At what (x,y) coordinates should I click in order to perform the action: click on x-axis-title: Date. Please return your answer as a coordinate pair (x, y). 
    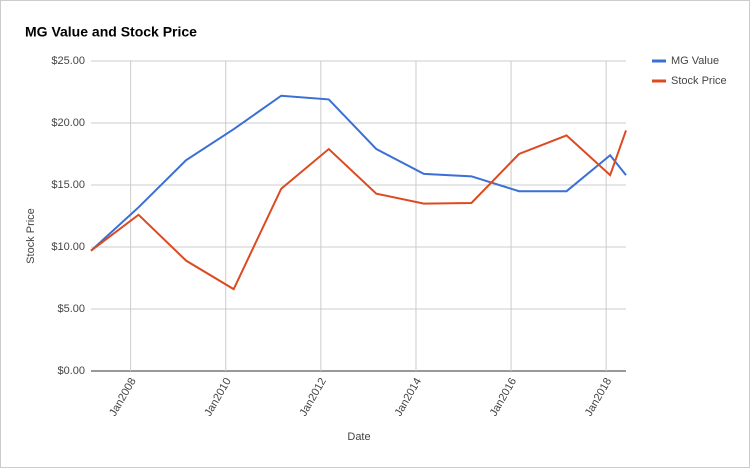
    Looking at the image, I should click on (358, 437).